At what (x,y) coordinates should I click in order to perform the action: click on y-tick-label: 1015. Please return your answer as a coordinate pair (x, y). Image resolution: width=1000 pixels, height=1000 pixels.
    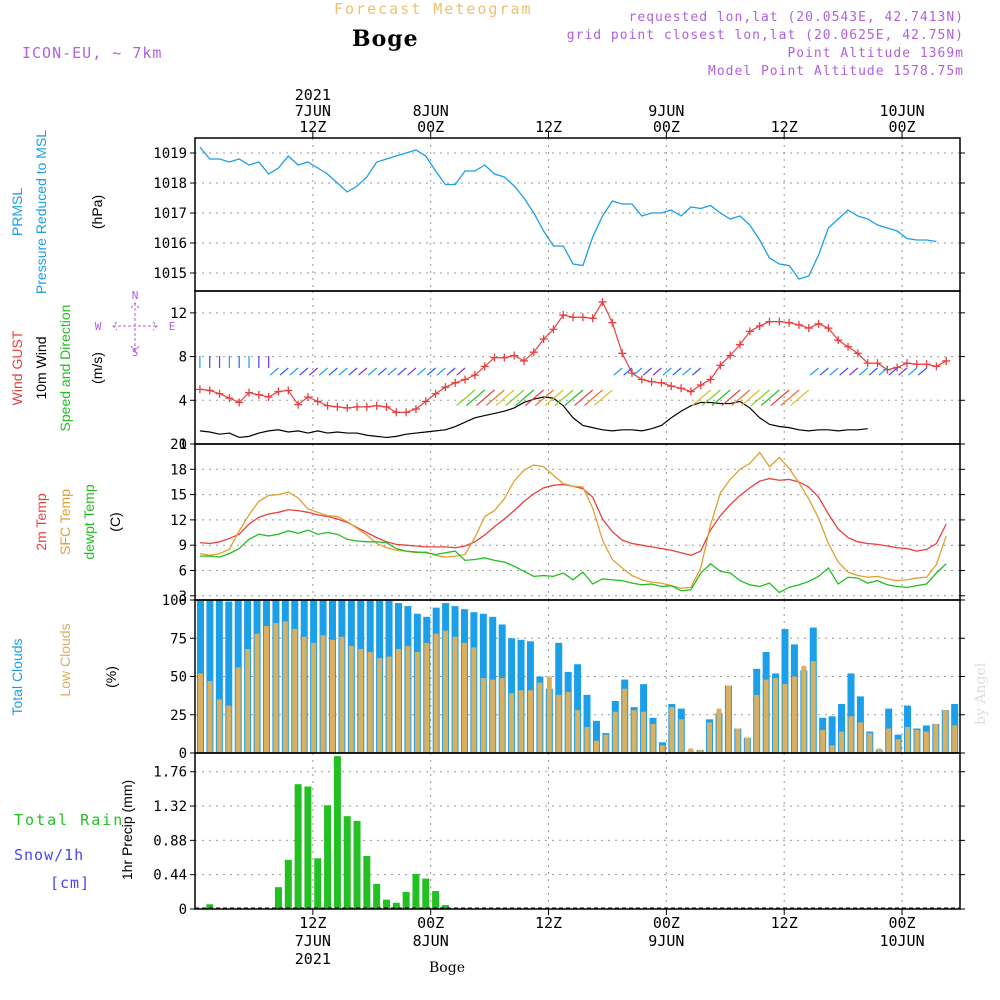
    Looking at the image, I should click on (170, 274).